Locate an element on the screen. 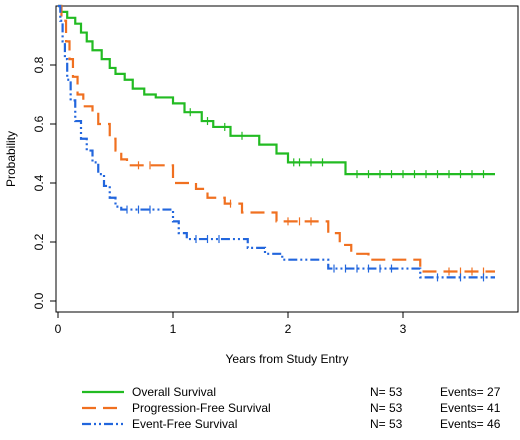 The image size is (520, 440). y-axis: 0.0 0.2 0.4 0.6 0.8 is located at coordinates (44, 182).